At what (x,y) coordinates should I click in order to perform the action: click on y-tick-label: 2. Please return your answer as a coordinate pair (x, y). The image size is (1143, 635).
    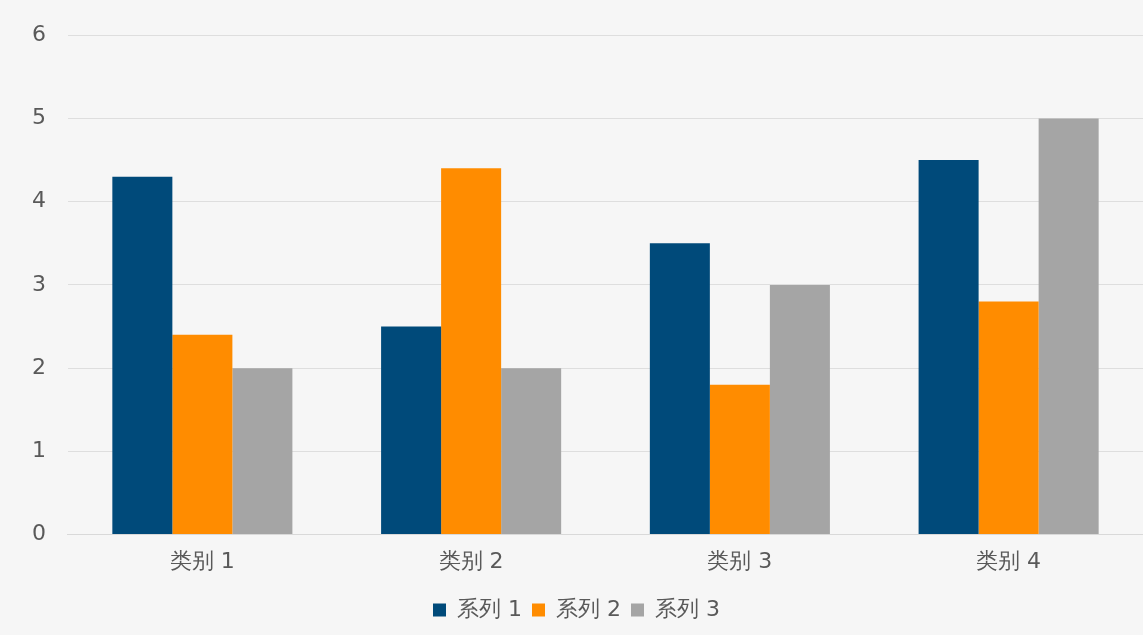
    Looking at the image, I should click on (39, 366).